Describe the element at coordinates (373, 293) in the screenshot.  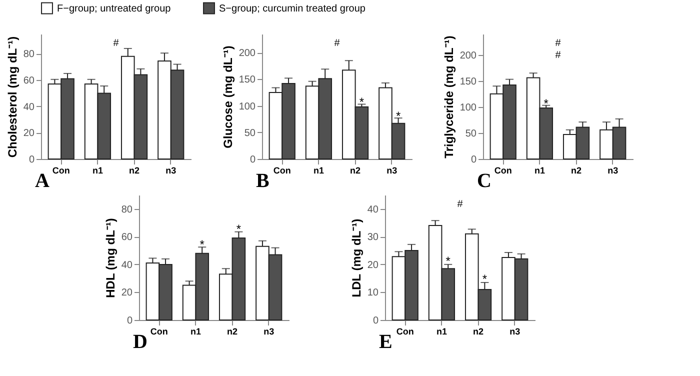
I see `y-tick-label: 10` at that location.